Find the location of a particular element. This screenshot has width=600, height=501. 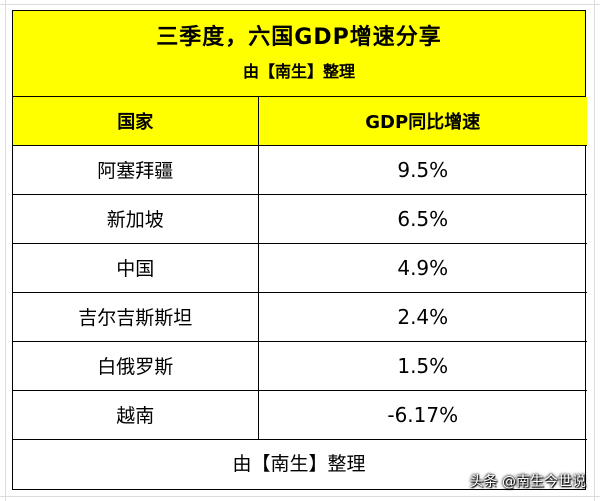

growth-cell: 2.4% is located at coordinates (422, 317).